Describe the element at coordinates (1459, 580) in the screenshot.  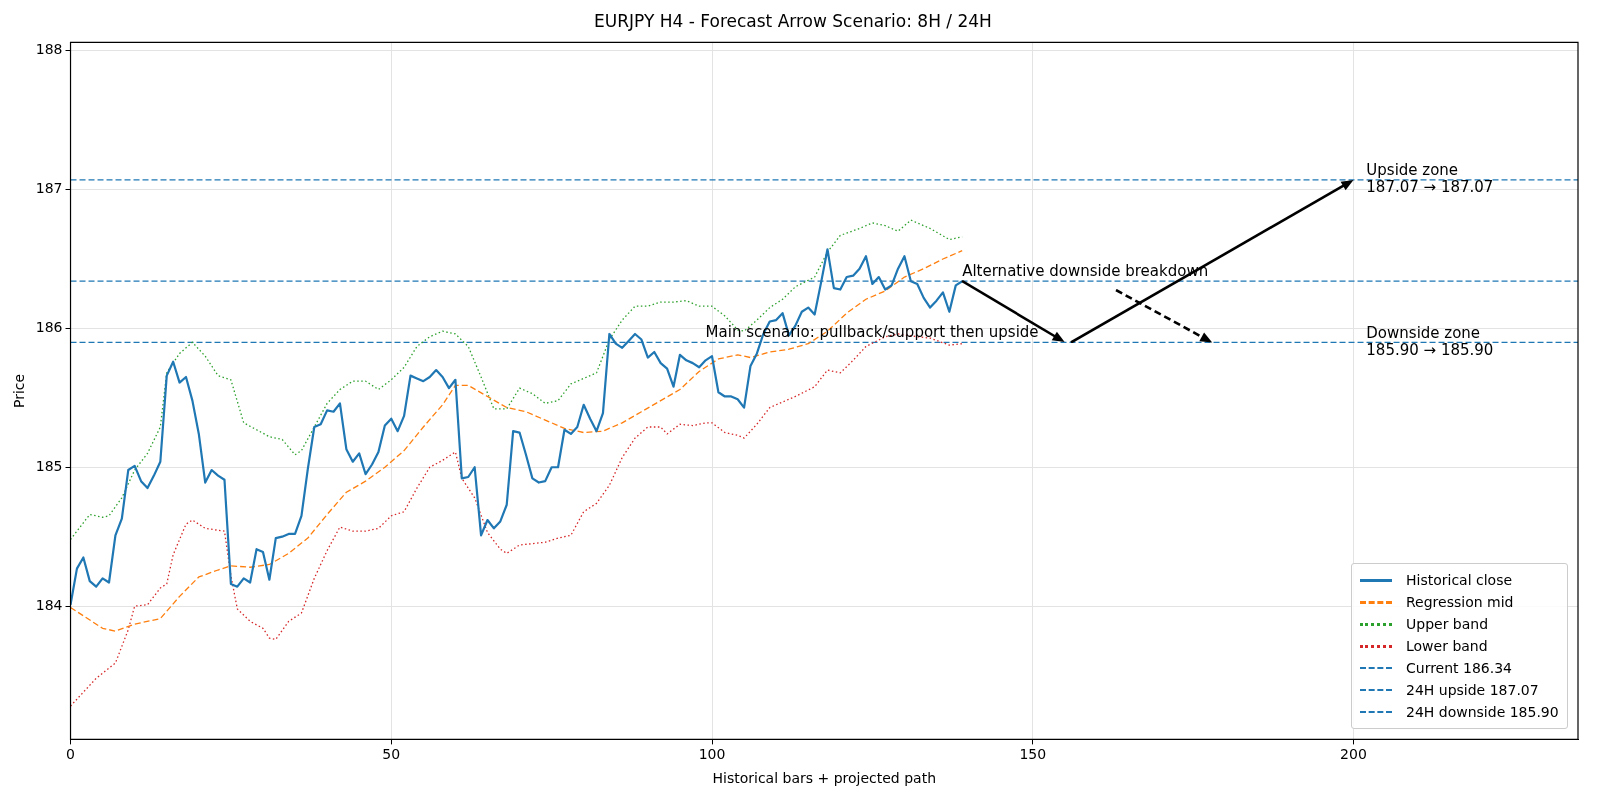
I see `legend-label: Historical close` at that location.